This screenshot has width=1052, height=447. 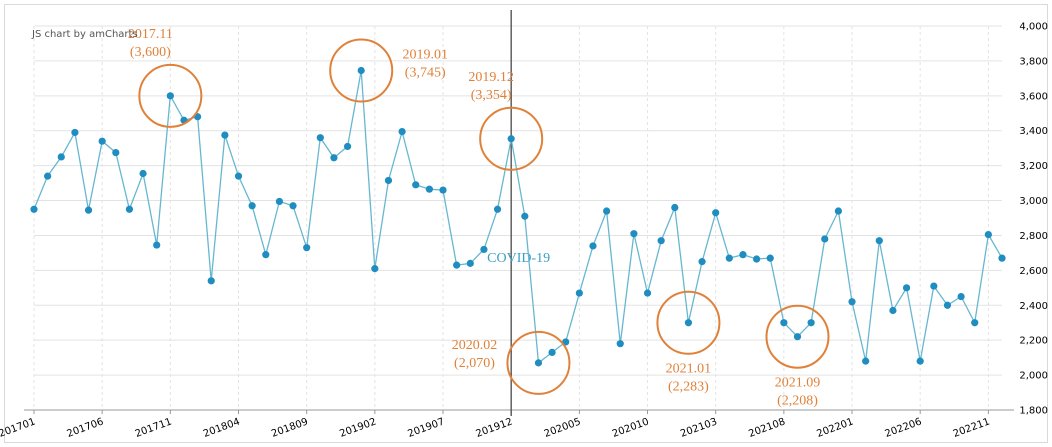 What do you see at coordinates (425, 55) in the screenshot?
I see `annotation-date: 2019.01` at bounding box center [425, 55].